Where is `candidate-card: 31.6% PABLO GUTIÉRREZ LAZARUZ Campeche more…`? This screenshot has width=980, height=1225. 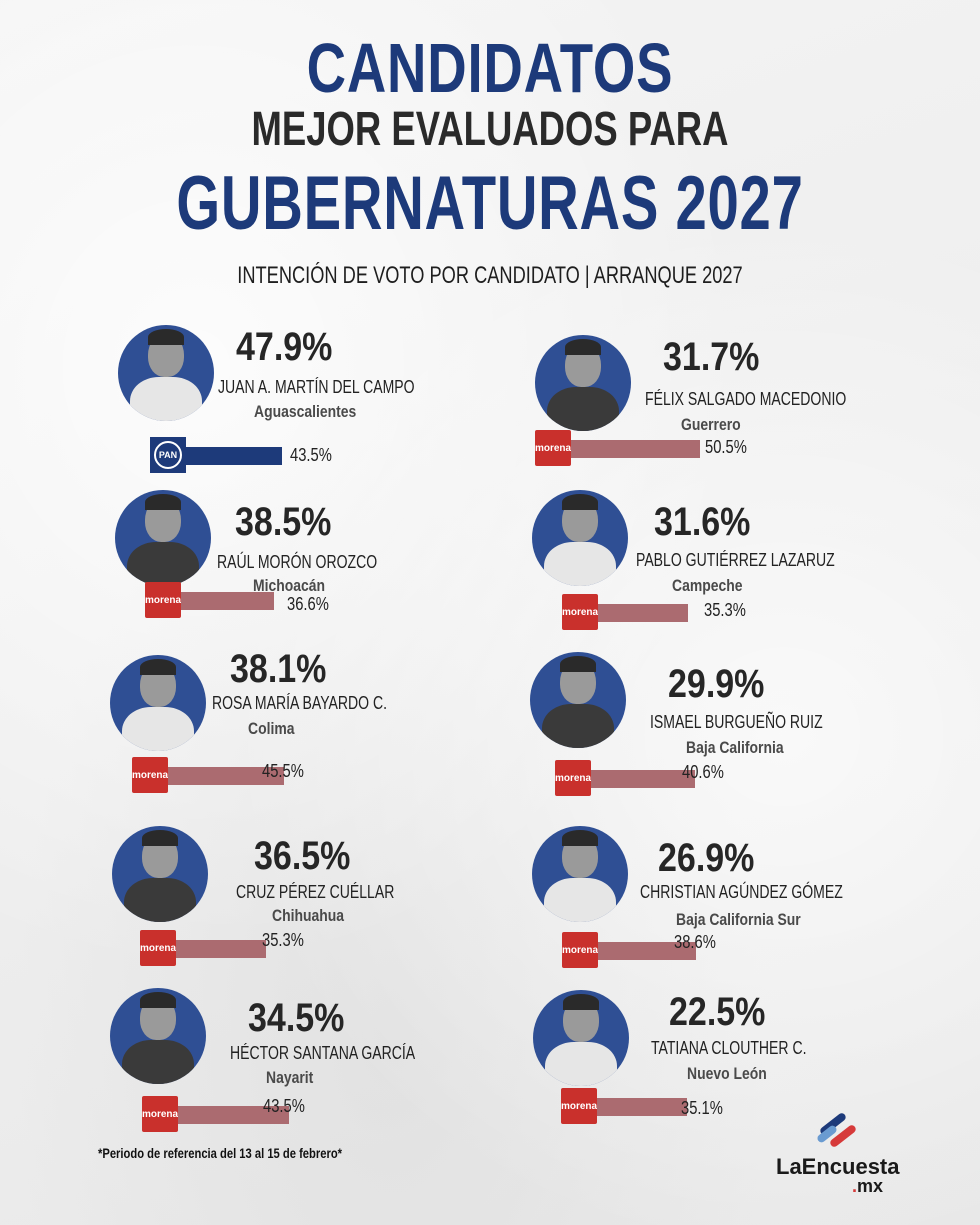
candidate-card: 31.6% PABLO GUTIÉRREZ LAZARUZ Campeche more… is located at coordinates (722, 565).